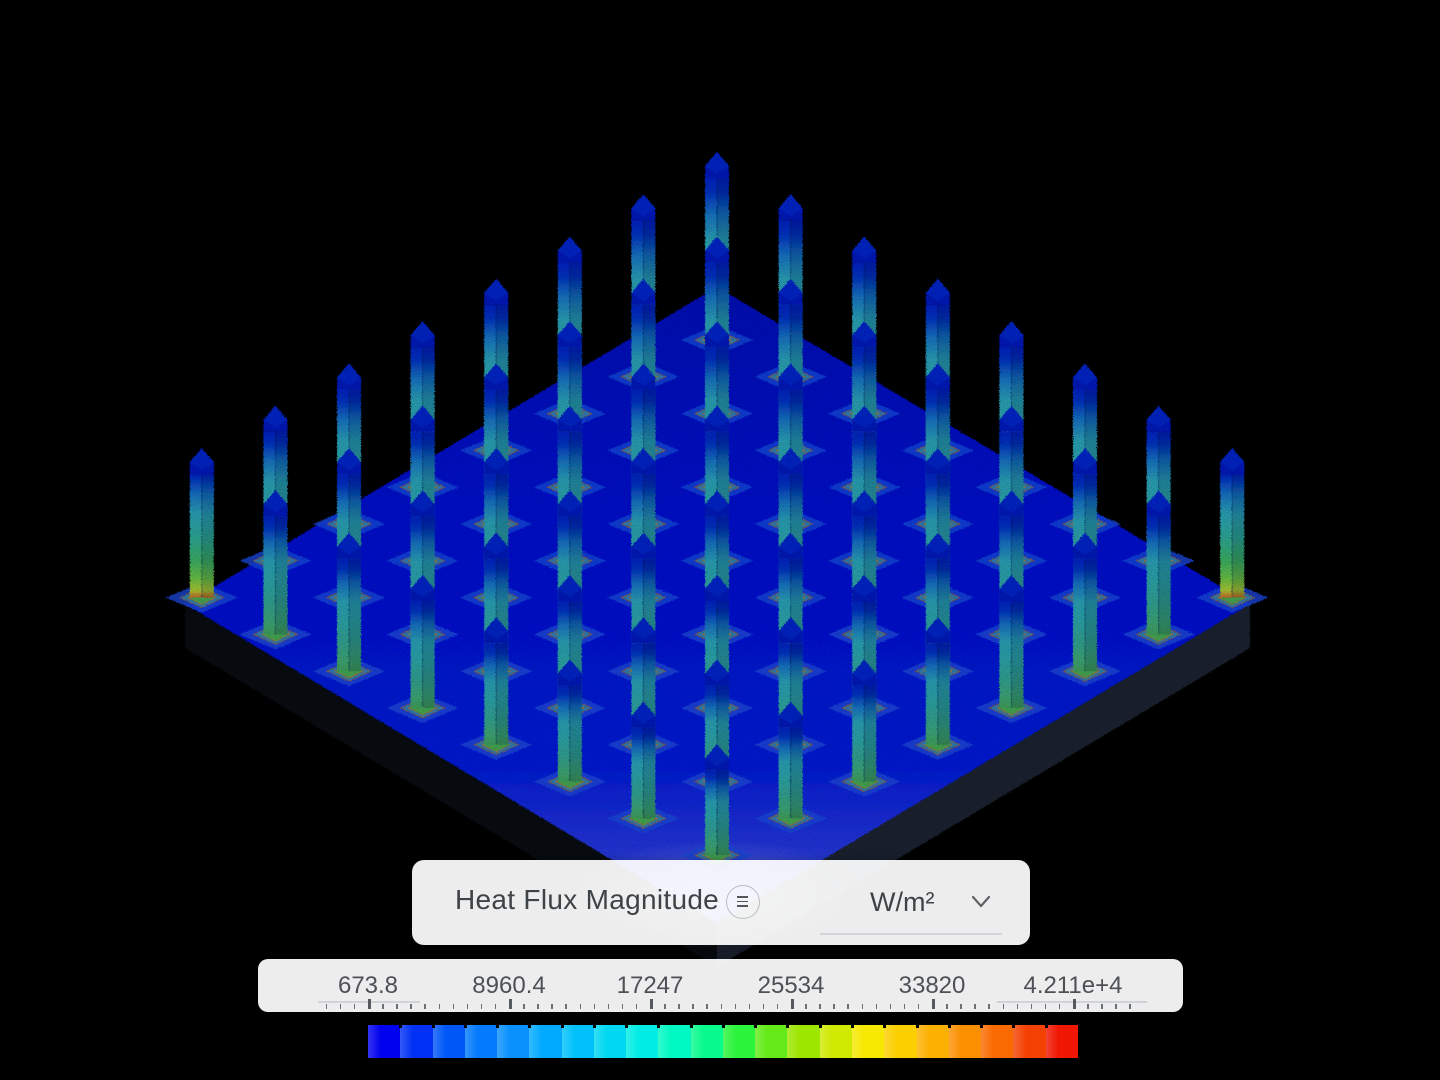 The width and height of the screenshot is (1440, 1080). What do you see at coordinates (911, 934) in the screenshot?
I see `unit-underline` at bounding box center [911, 934].